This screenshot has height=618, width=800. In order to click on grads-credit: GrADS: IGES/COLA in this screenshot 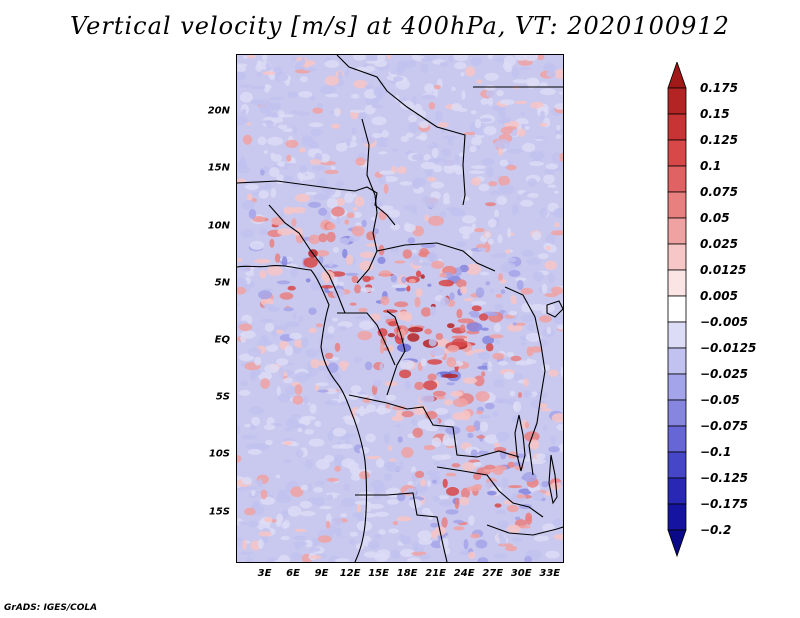, I will do `click(51, 608)`.